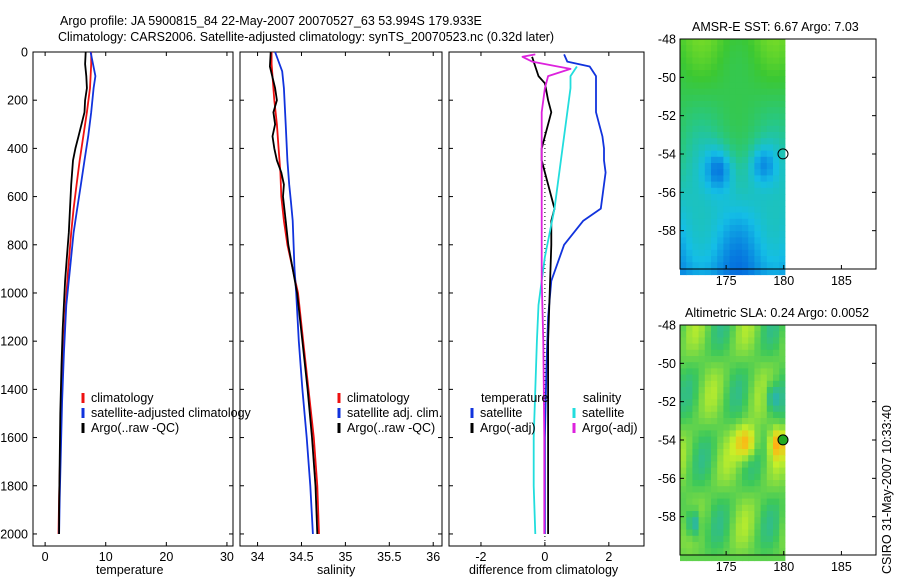 The height and width of the screenshot is (580, 900). I want to click on depth-tick-label: 600, so click(17, 197).